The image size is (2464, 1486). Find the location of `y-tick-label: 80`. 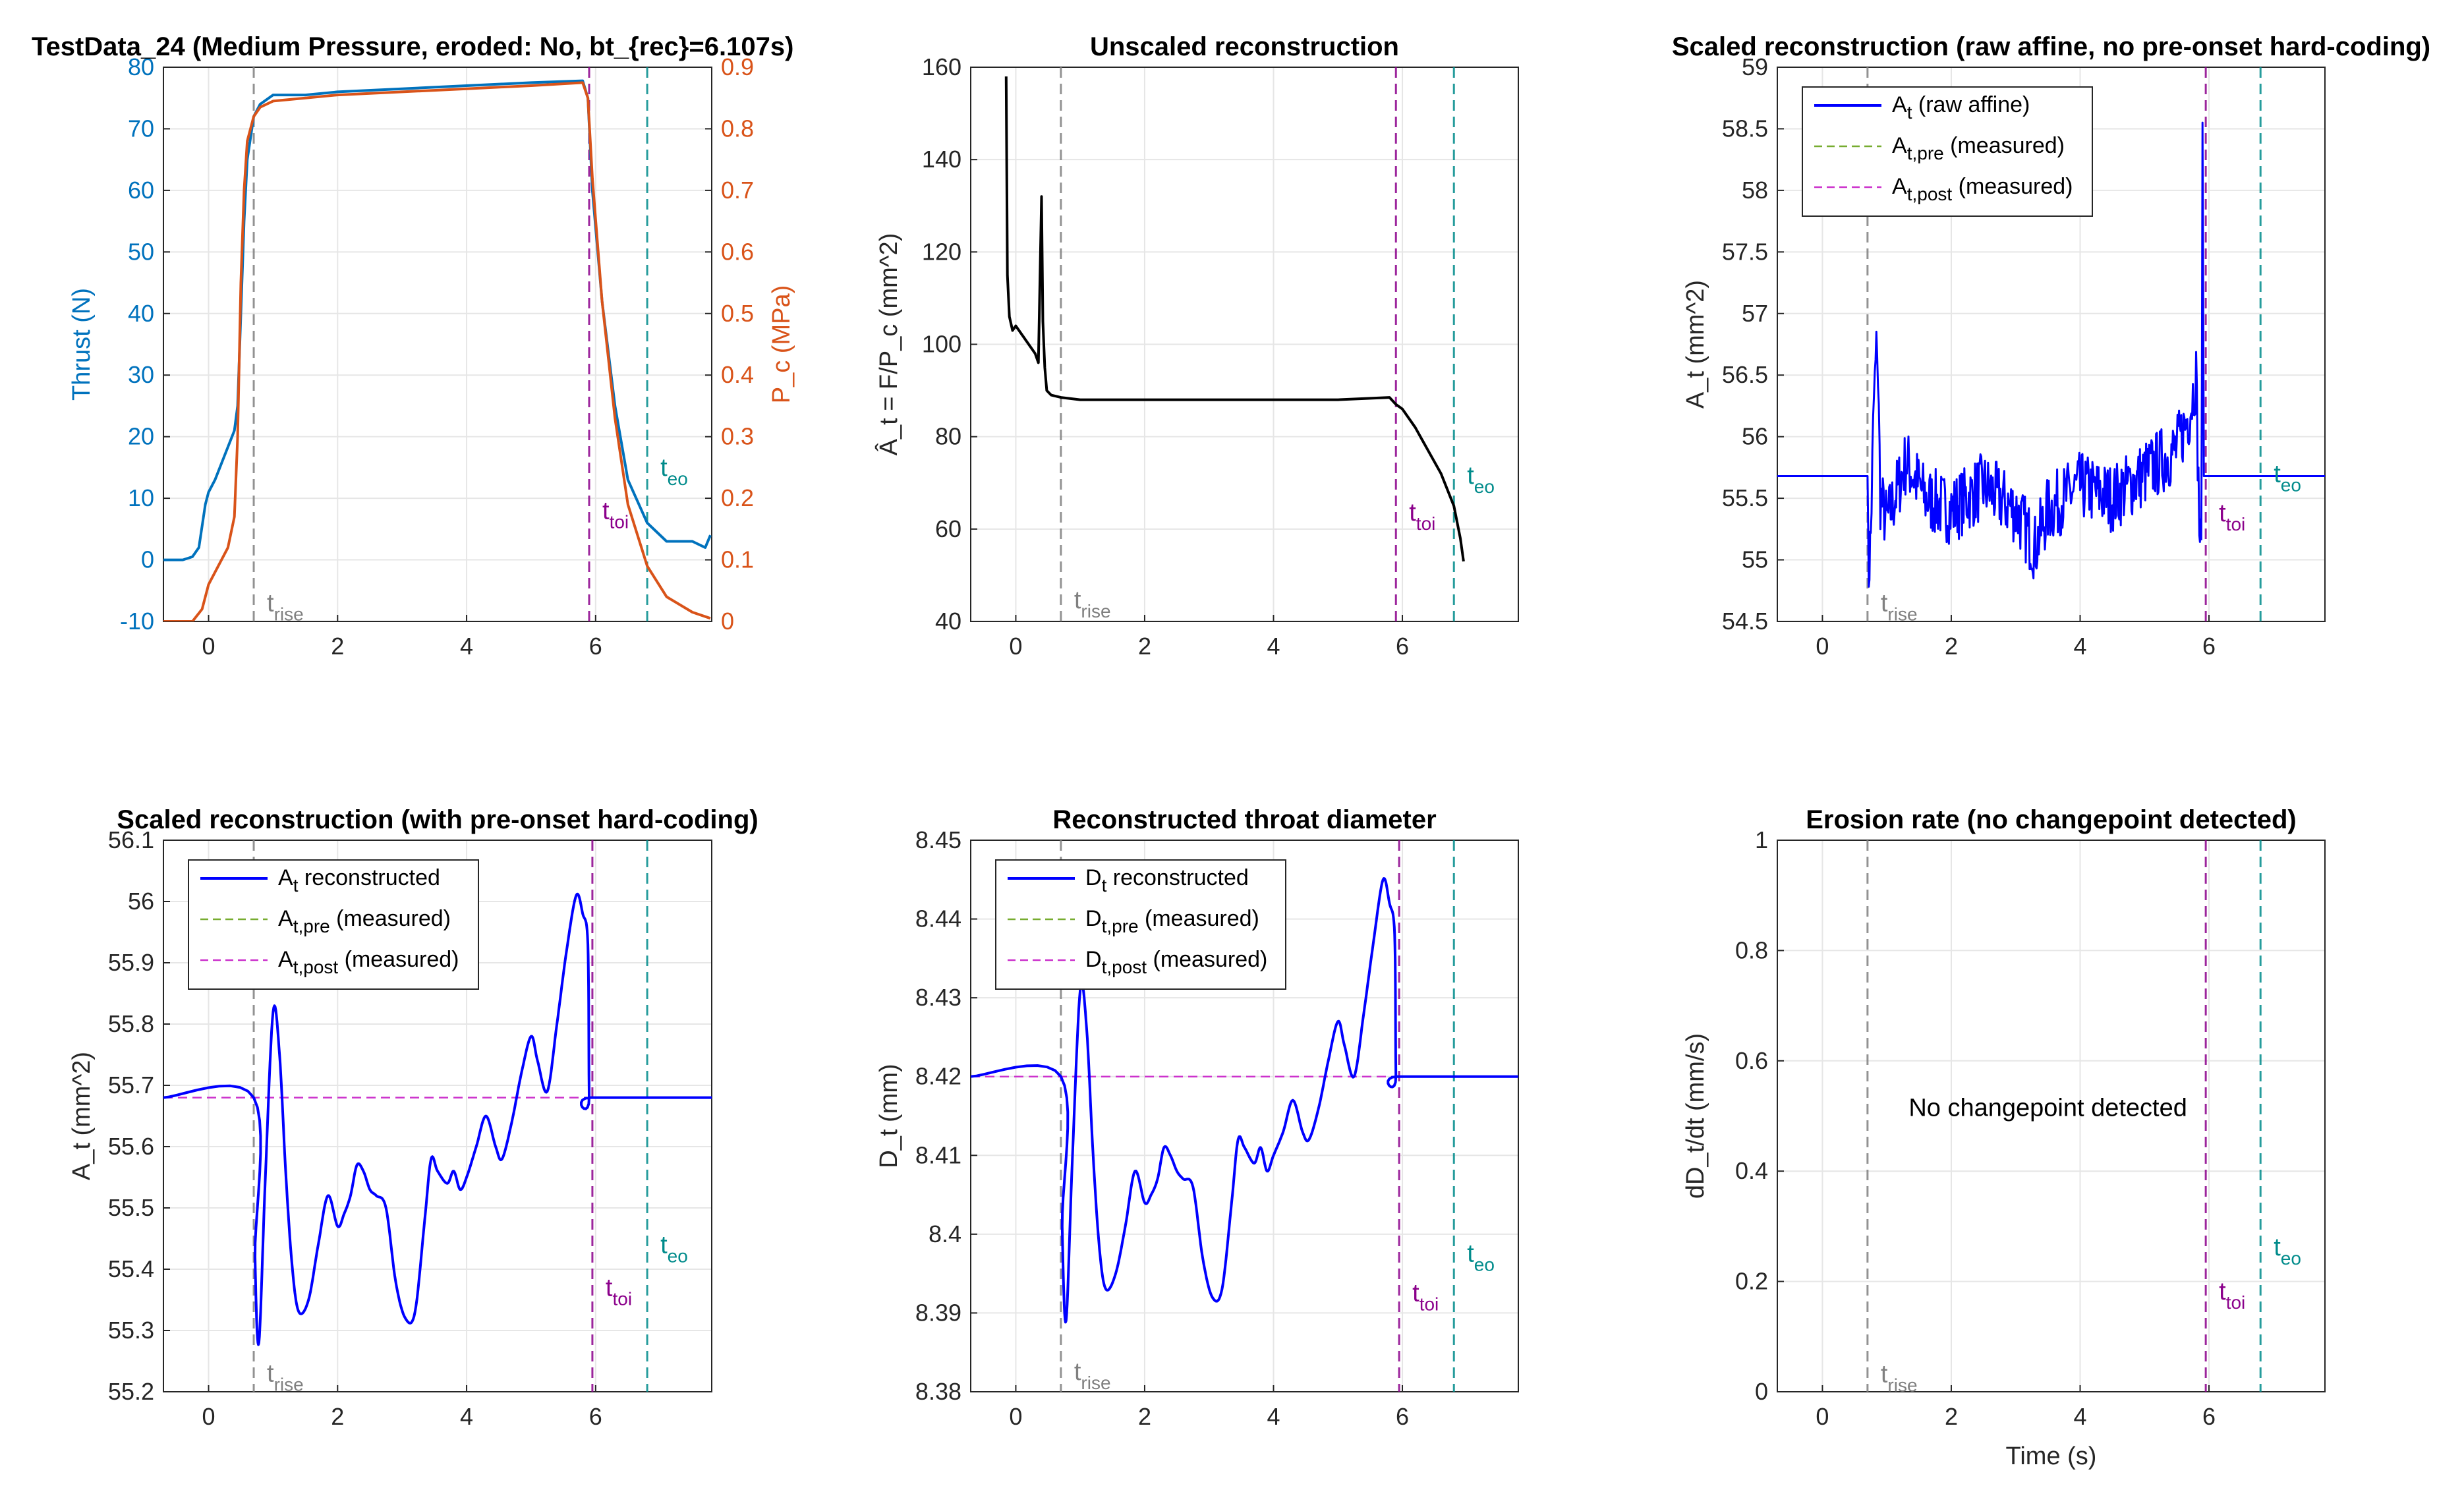

y-tick-label: 80 is located at coordinates (948, 436).